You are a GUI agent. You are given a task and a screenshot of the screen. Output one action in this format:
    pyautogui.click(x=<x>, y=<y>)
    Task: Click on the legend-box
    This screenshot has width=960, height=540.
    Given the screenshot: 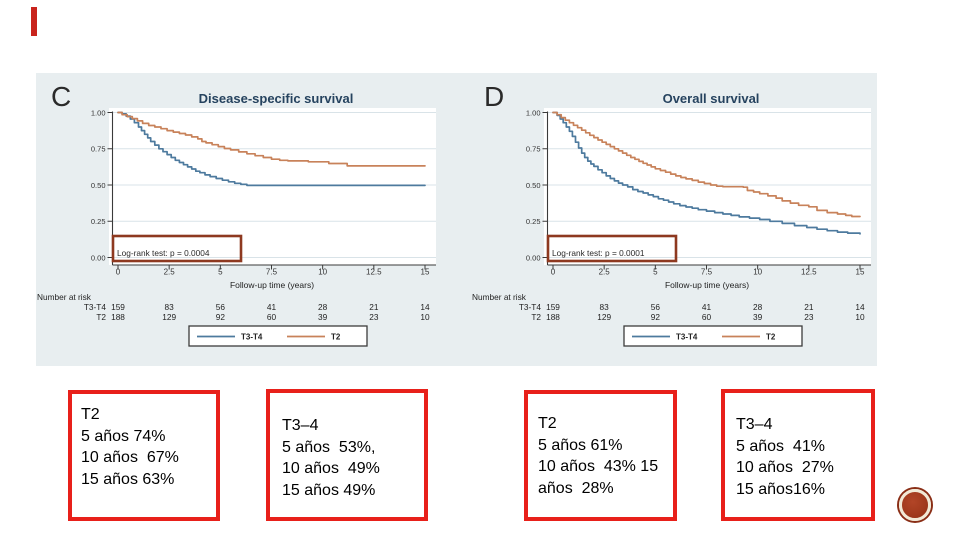 What is the action you would take?
    pyautogui.click(x=278, y=336)
    